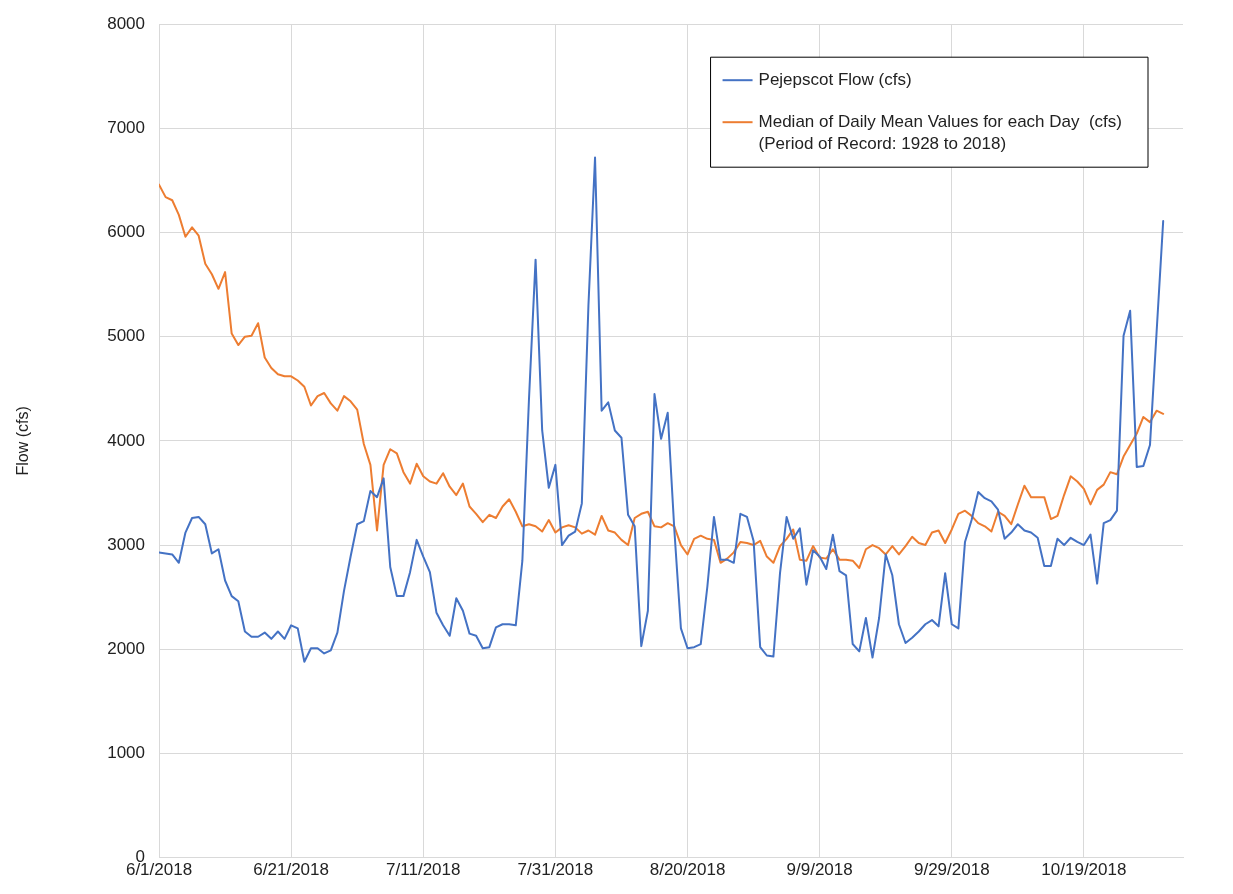  I want to click on x-tick-label: 7/11/2018, so click(423, 870).